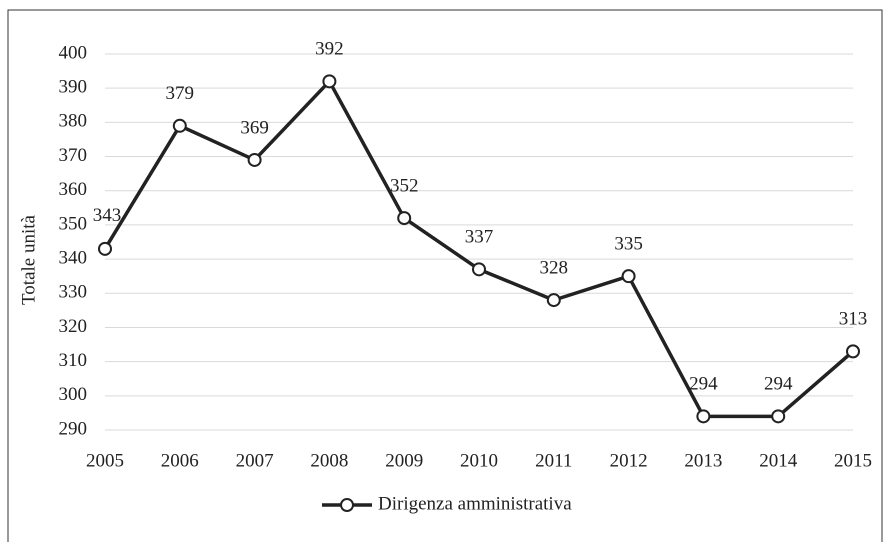 This screenshot has width=891, height=542. I want to click on data-label: 337, so click(479, 237).